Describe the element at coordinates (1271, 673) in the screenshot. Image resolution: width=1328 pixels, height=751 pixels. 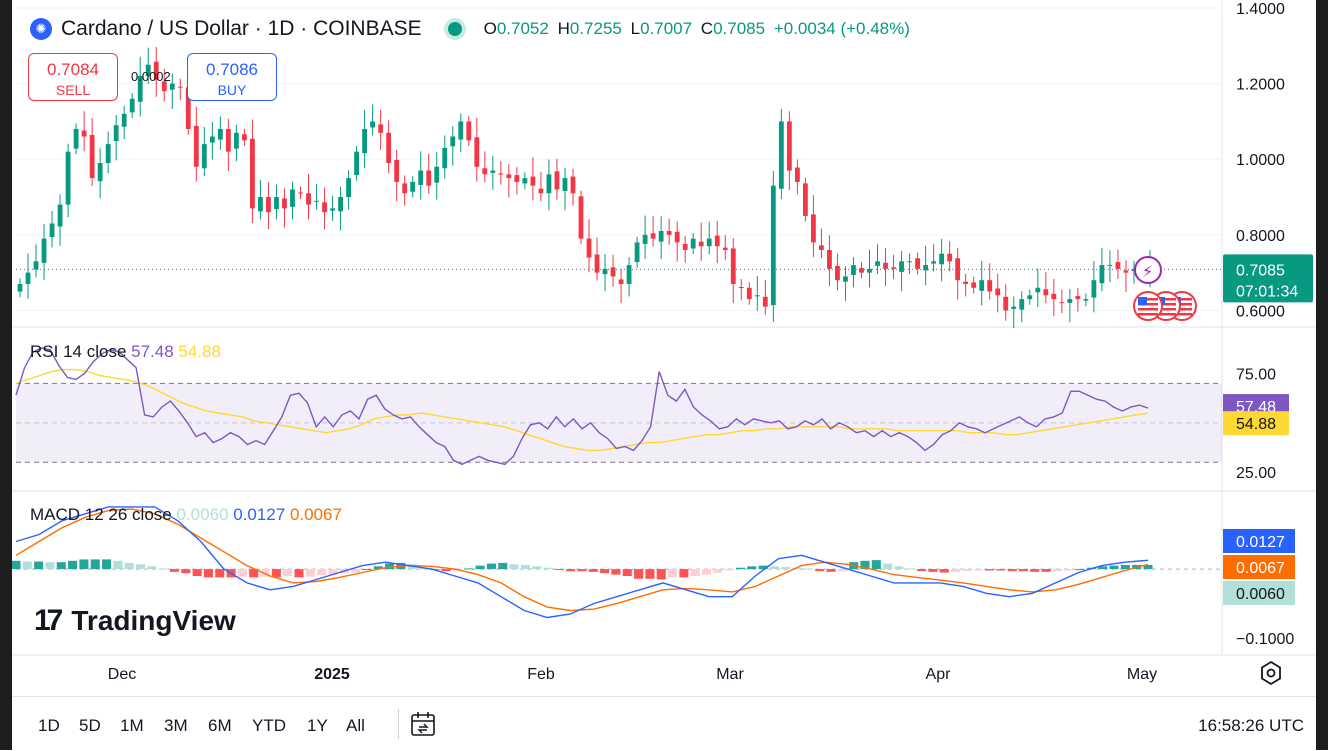
I see `settings-gear-icon` at that location.